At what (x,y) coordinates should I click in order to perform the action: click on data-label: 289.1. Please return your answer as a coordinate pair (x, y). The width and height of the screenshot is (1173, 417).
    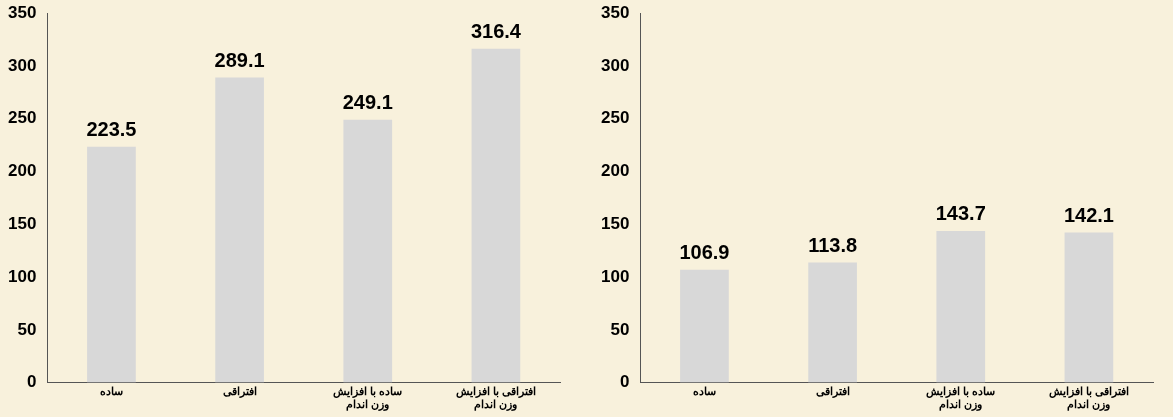
    Looking at the image, I should click on (239, 59).